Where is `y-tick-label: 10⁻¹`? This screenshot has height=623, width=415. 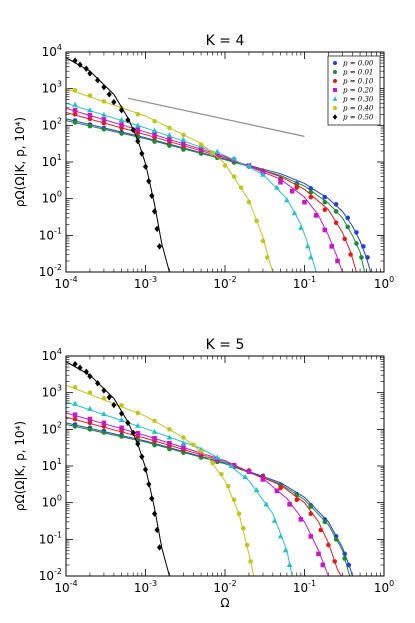
y-tick-label: 10⁻¹ is located at coordinates (50, 538).